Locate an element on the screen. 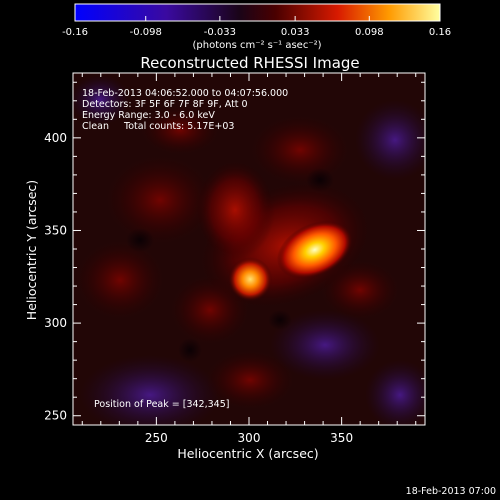 The width and height of the screenshot is (500, 500). colorbar-tick-label: -0.033 is located at coordinates (220, 32).